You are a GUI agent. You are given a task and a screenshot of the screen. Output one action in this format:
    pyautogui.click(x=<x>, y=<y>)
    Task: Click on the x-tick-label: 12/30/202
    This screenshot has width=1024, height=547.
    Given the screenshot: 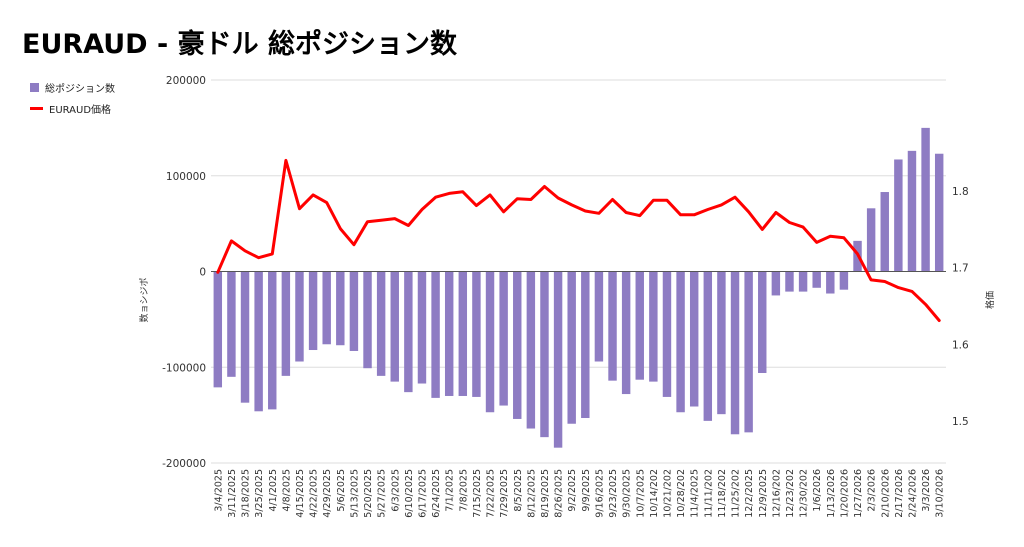 What is the action you would take?
    pyautogui.click(x=804, y=493)
    